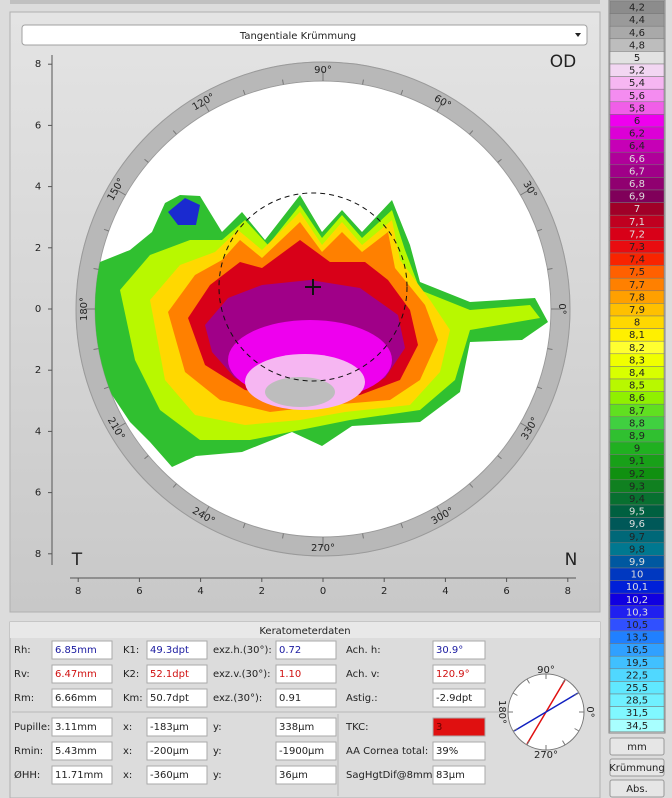 The height and width of the screenshot is (798, 672). Describe the element at coordinates (387, 751) in the screenshot. I see `field-label: AA Cornea total:` at that location.